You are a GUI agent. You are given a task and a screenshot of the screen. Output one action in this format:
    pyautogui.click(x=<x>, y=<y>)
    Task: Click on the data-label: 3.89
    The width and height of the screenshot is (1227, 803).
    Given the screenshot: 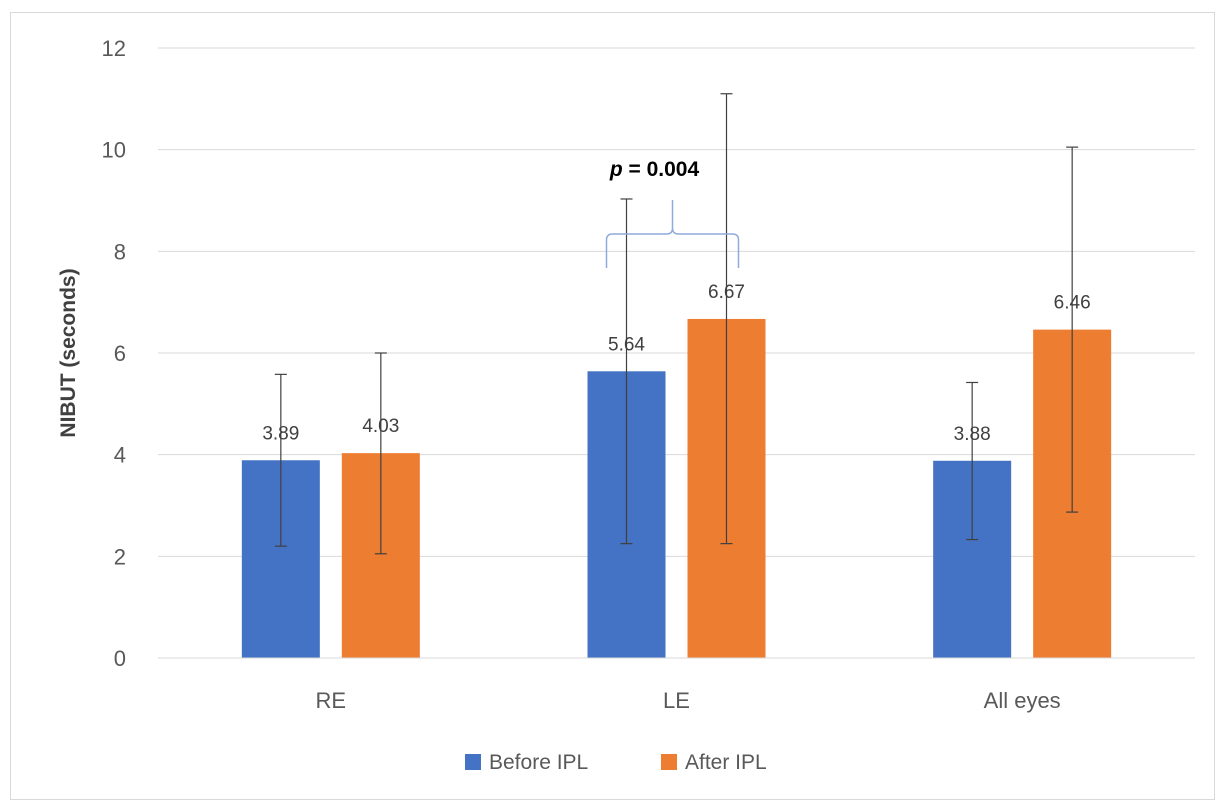 What is the action you would take?
    pyautogui.click(x=280, y=433)
    